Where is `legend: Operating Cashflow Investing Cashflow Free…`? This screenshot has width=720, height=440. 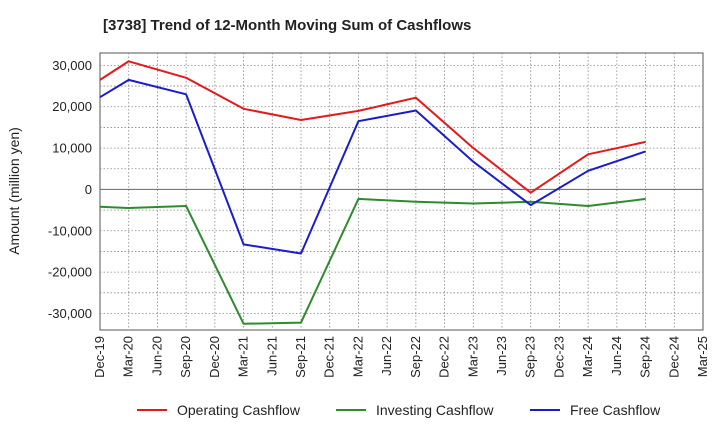
legend: Operating Cashflow Investing Cashflow Free… is located at coordinates (399, 410).